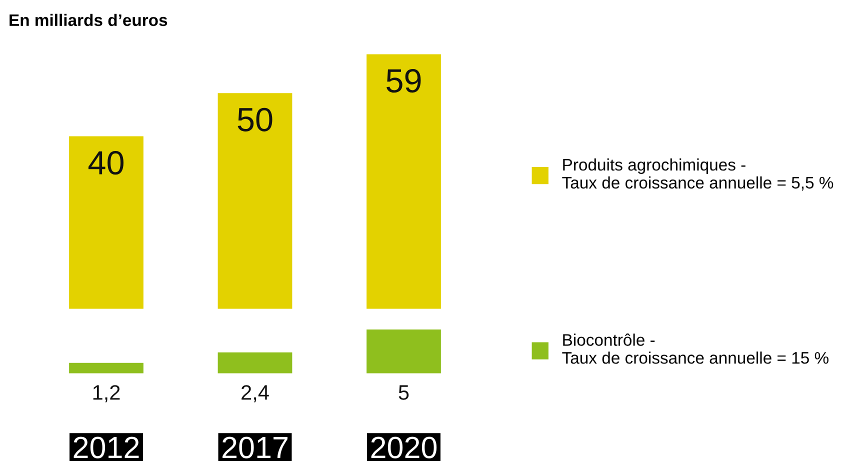 This screenshot has height=461, width=850. Describe the element at coordinates (403, 392) in the screenshot. I see `data-label: 5` at that location.